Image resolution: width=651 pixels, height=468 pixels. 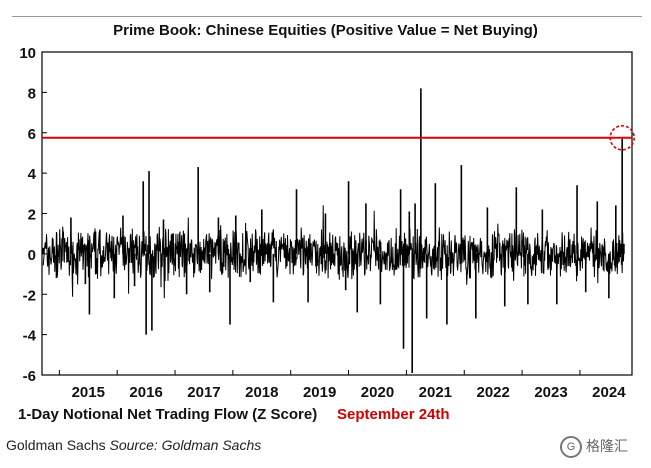 What do you see at coordinates (622, 137) in the screenshot?
I see `highlight-circle` at bounding box center [622, 137].